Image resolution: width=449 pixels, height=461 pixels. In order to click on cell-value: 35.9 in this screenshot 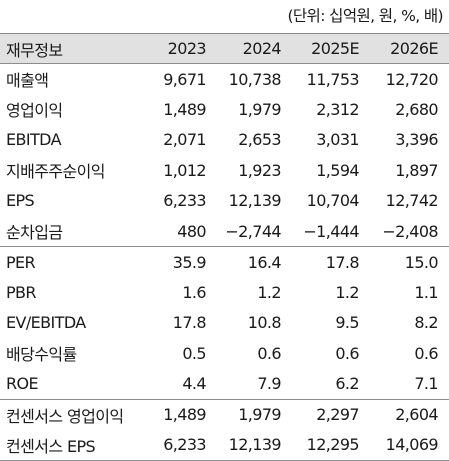, I will do `click(185, 261)`.